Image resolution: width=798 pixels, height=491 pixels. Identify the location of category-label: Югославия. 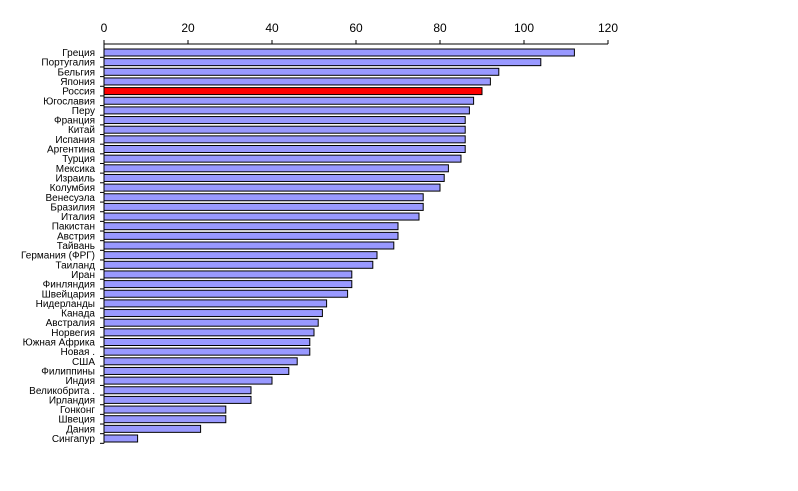
(69, 101).